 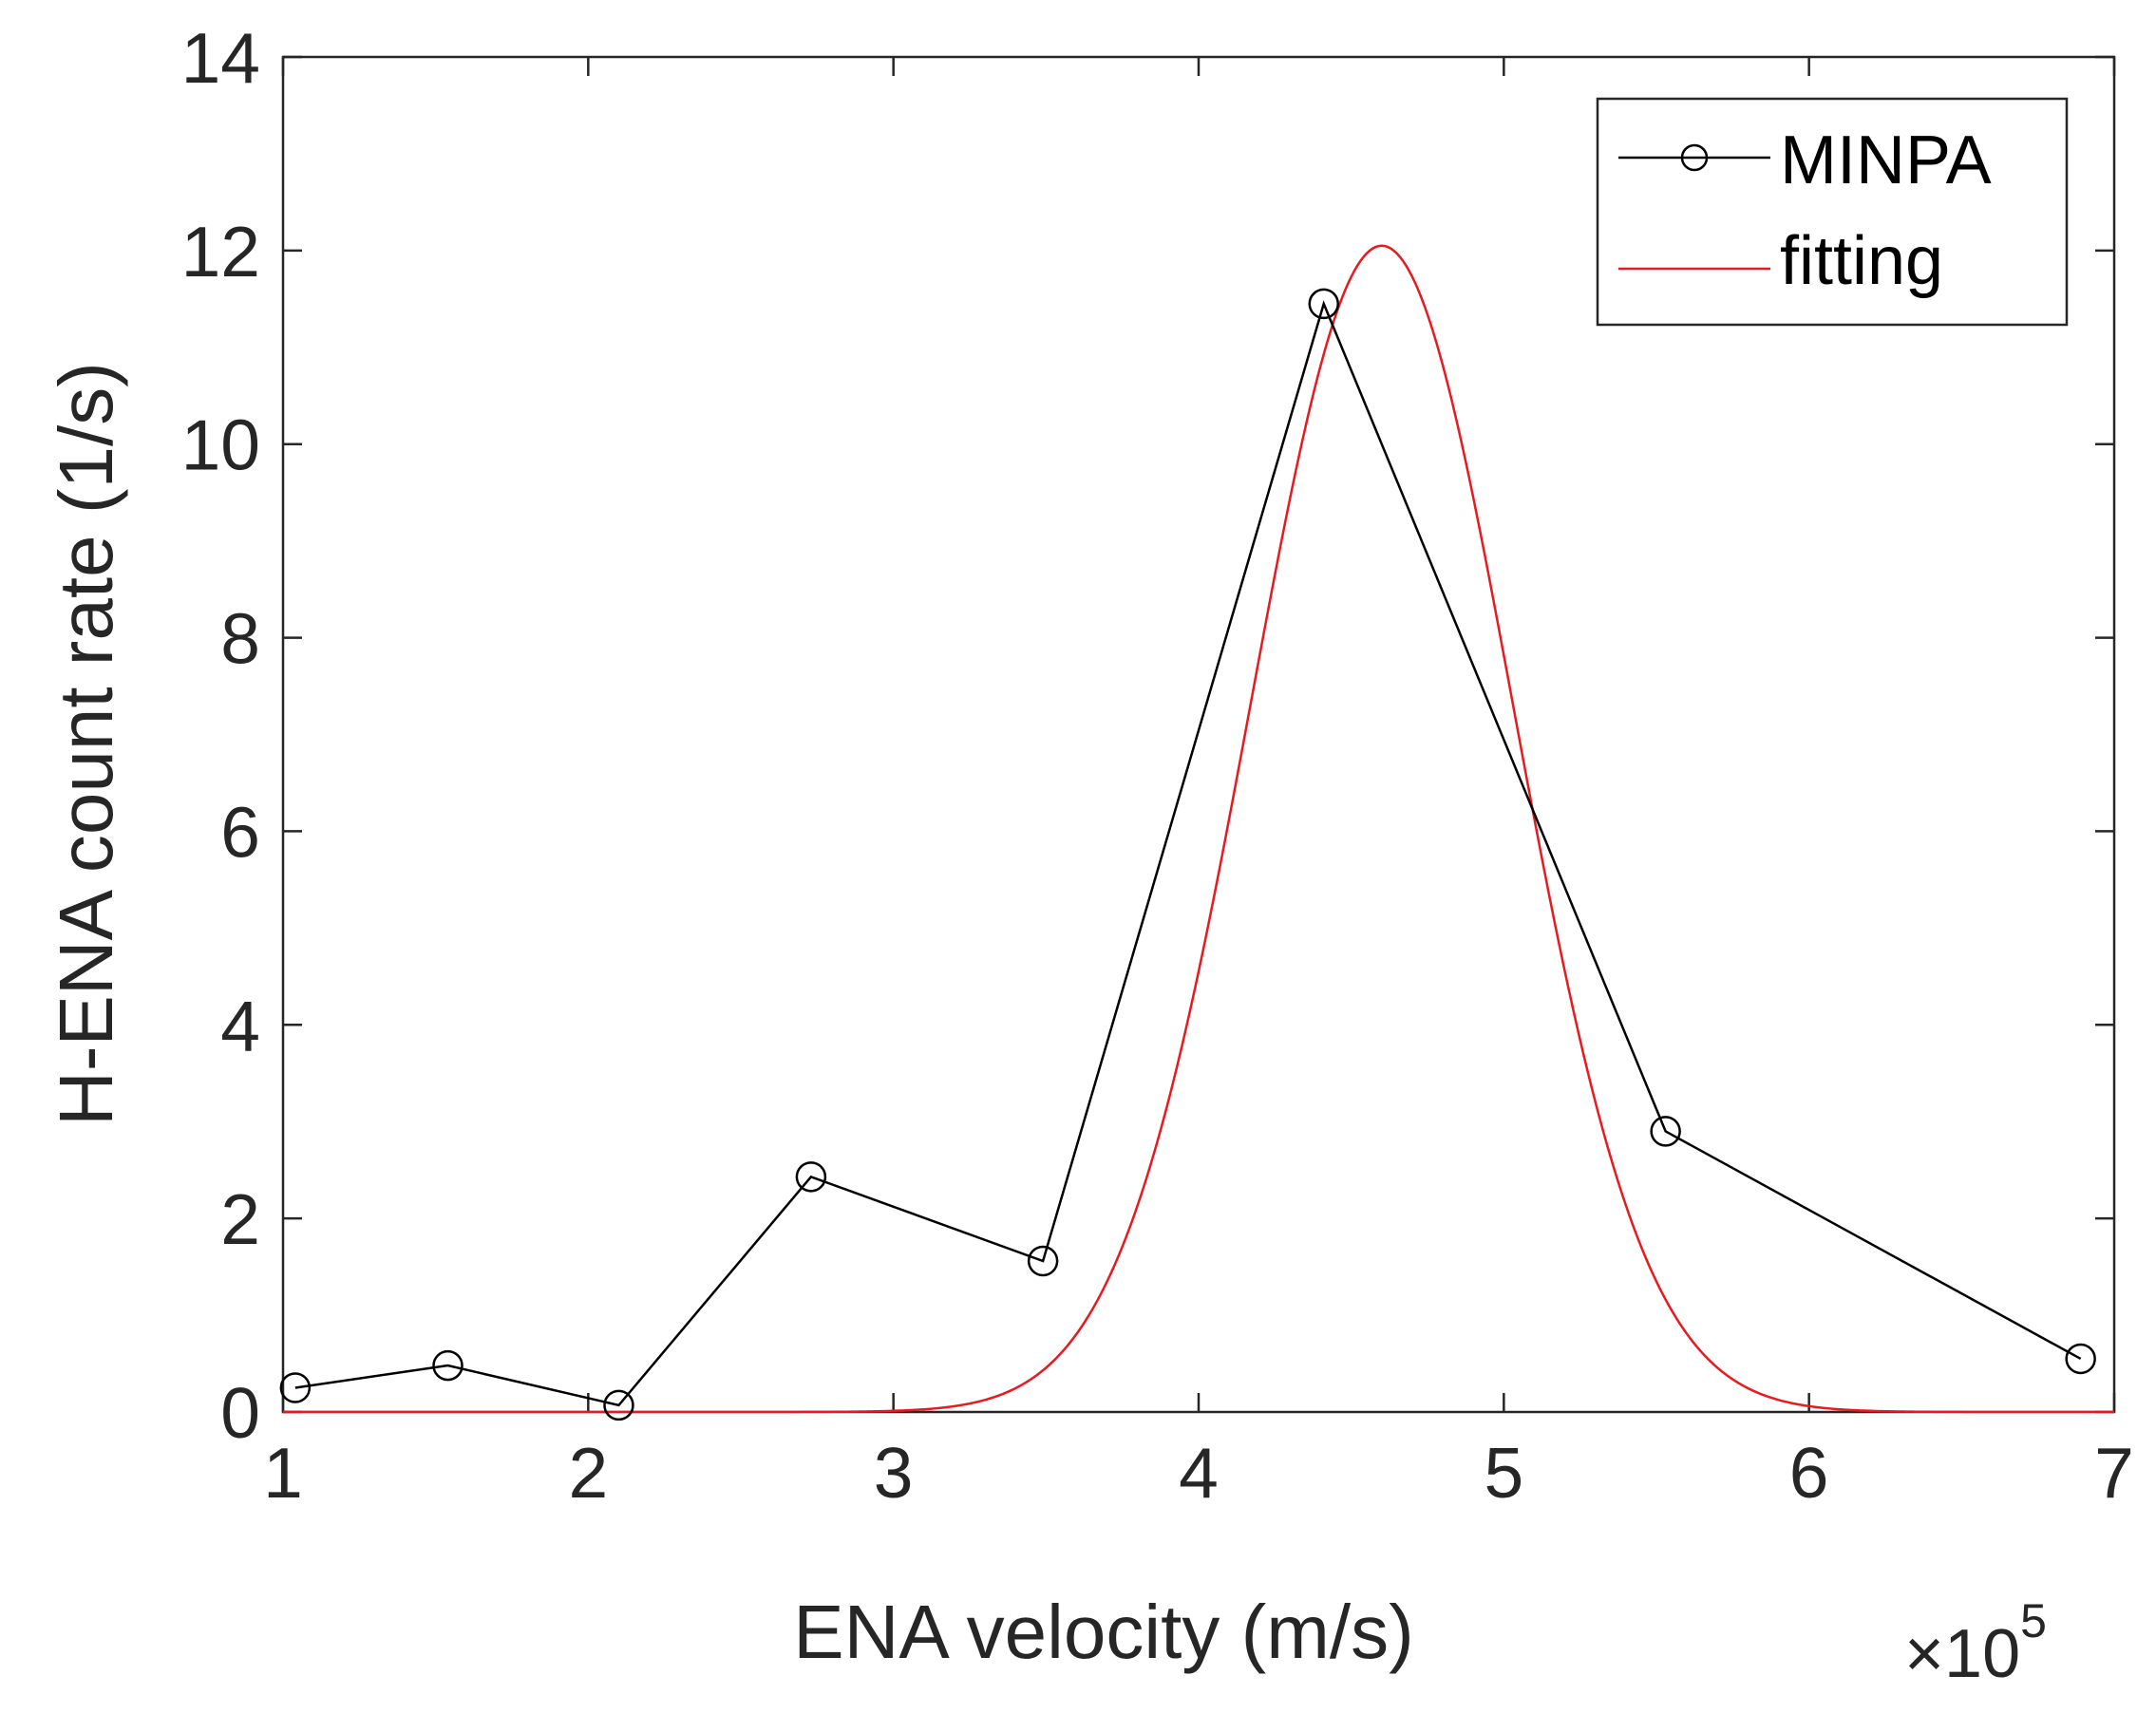 I want to click on legend-box, so click(x=1832, y=212).